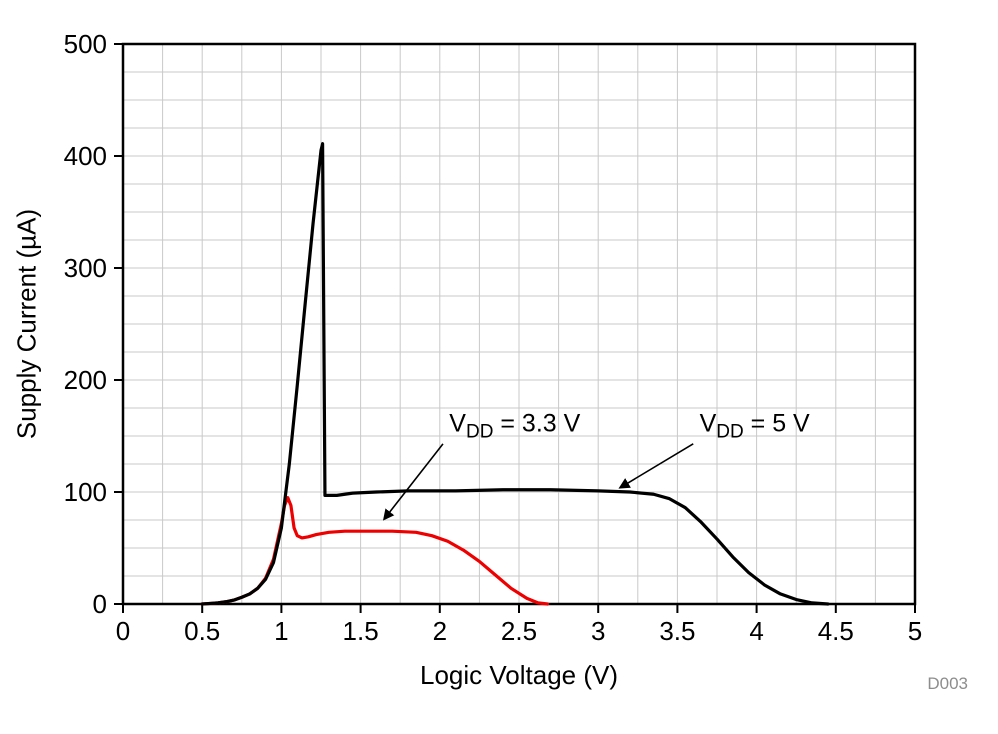  What do you see at coordinates (85, 380) in the screenshot?
I see `y-tick-label: 200` at bounding box center [85, 380].